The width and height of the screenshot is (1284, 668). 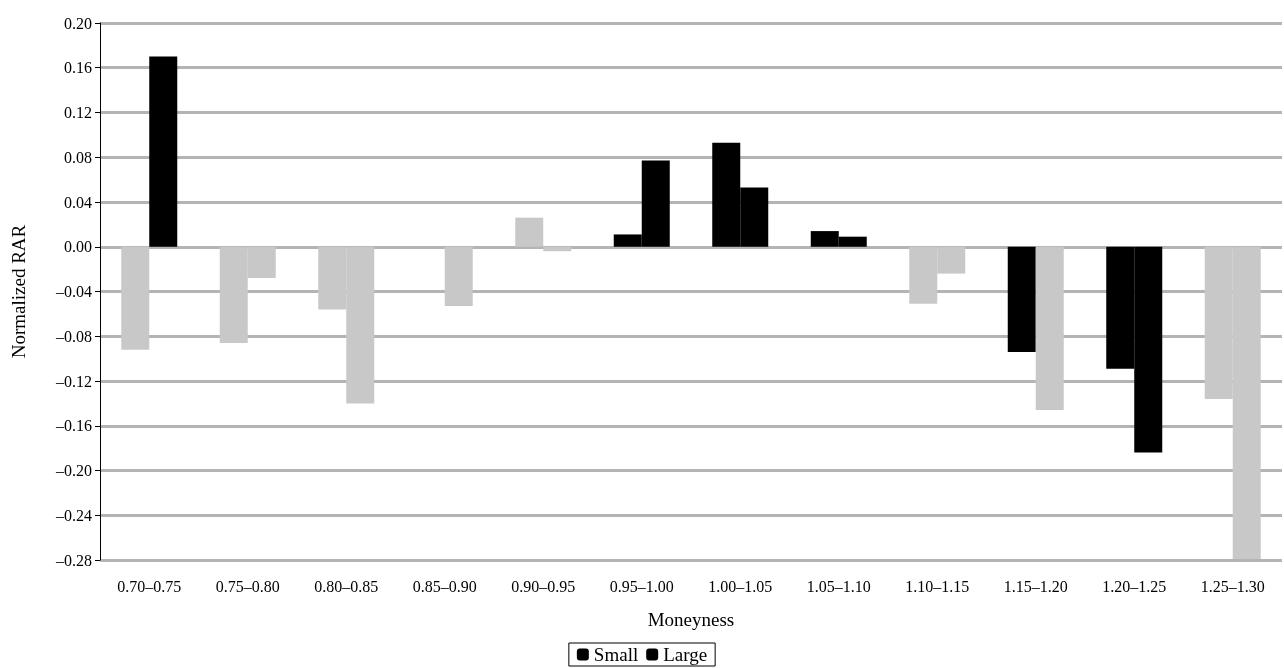 What do you see at coordinates (1035, 586) in the screenshot?
I see `x-tick-label: 1.15–1.20` at bounding box center [1035, 586].